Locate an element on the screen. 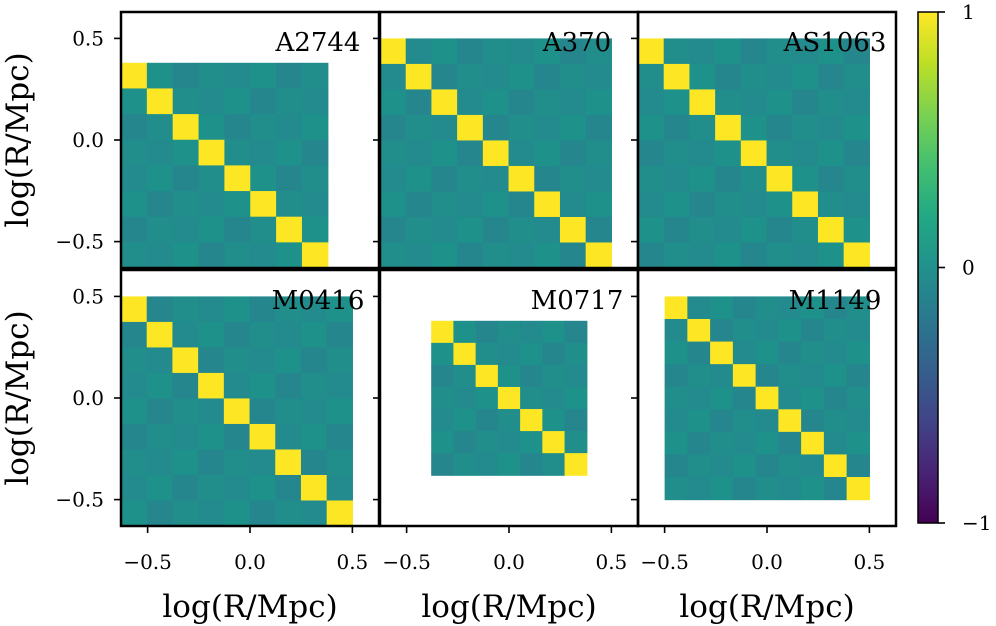 This screenshot has height=626, width=996. panel-m1149: M1149 is located at coordinates (764, 400).